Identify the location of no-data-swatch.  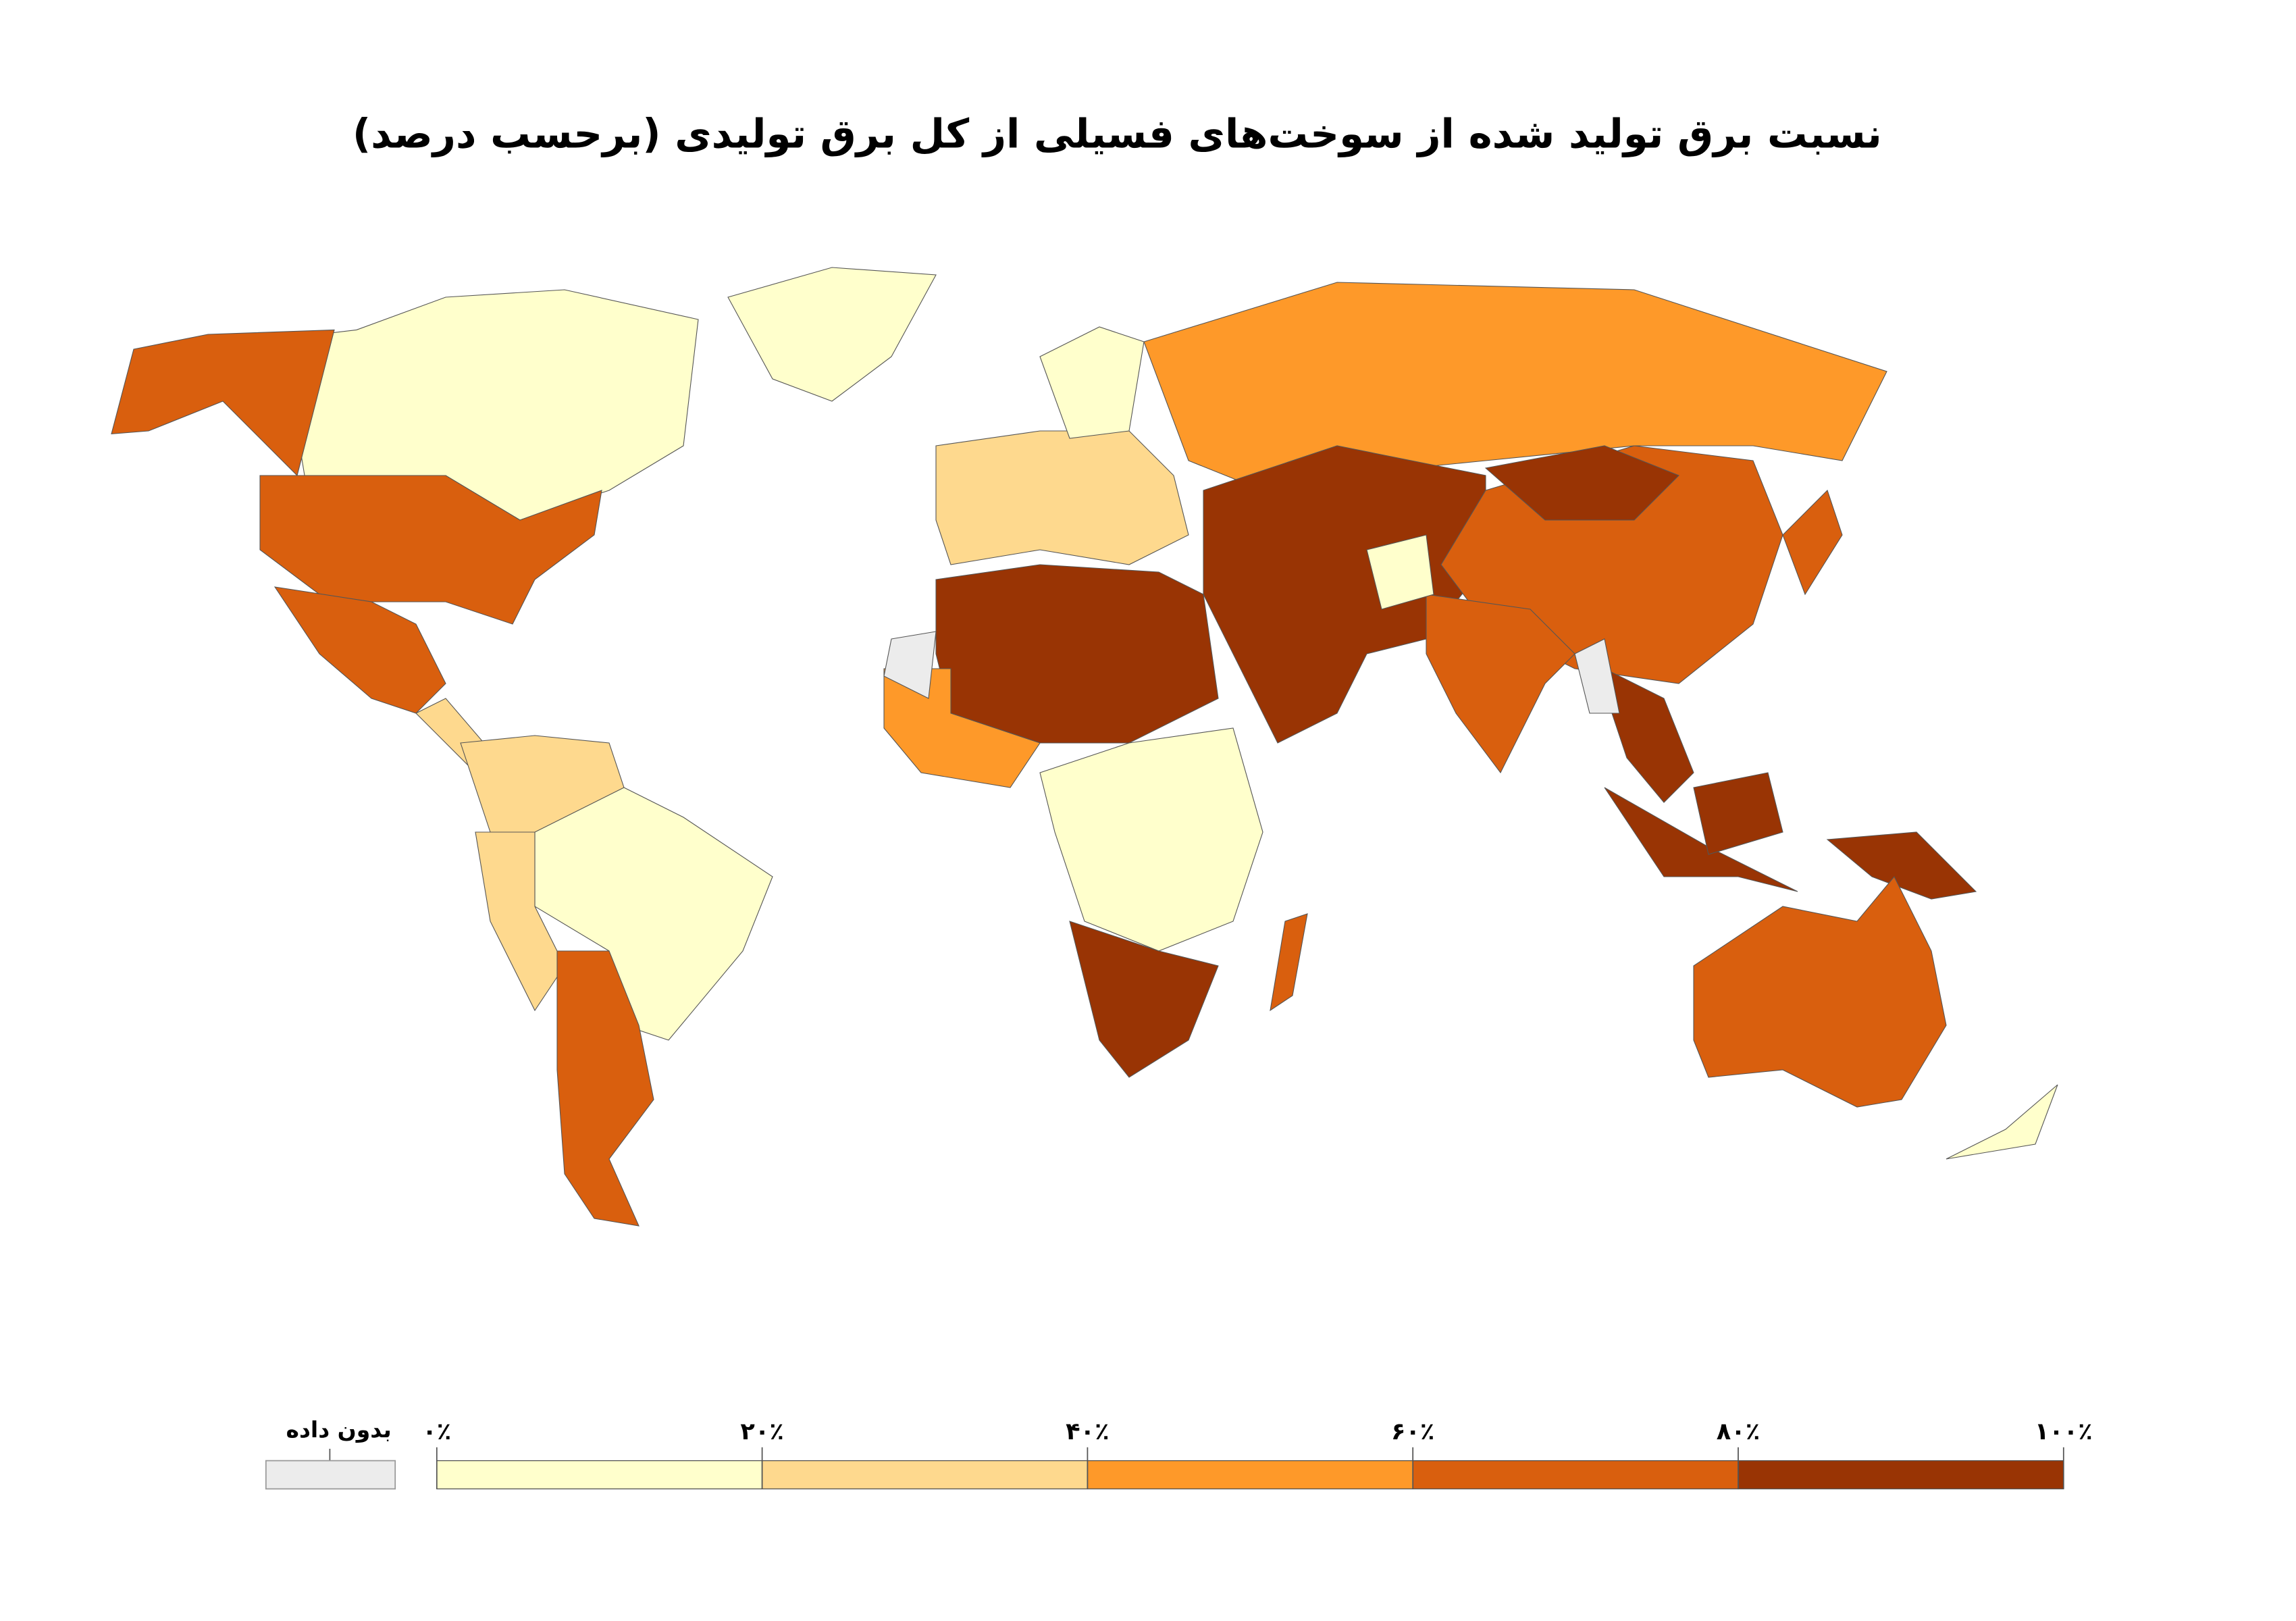
(330, 1475).